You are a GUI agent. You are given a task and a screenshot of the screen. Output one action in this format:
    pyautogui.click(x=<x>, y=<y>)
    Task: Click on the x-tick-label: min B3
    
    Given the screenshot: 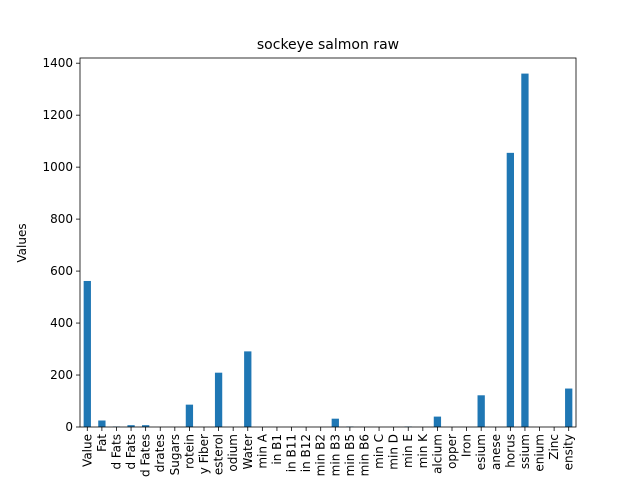 What is the action you would take?
    pyautogui.click(x=335, y=455)
    